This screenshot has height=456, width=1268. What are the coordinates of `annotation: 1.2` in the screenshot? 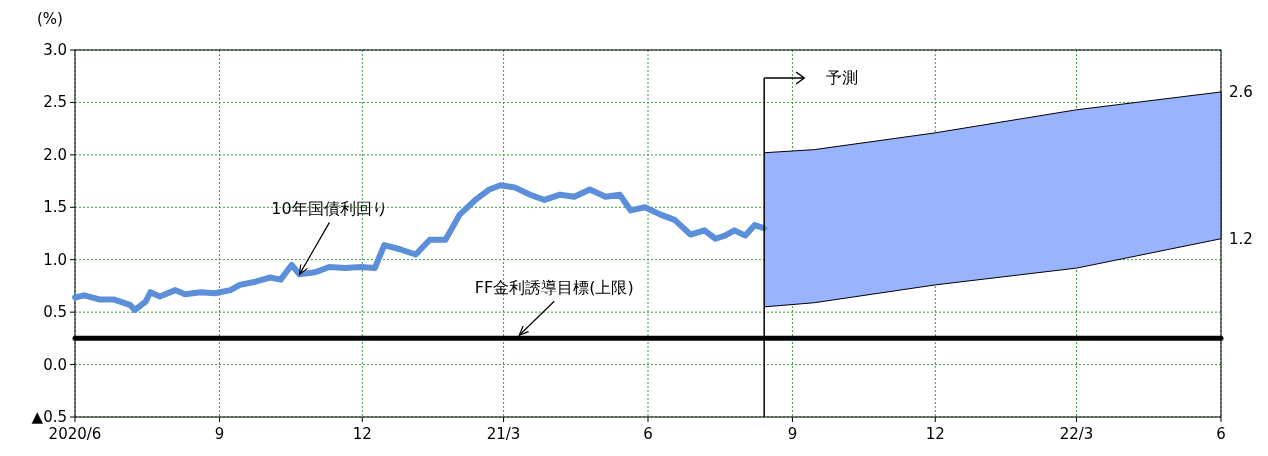 It's located at (1241, 238).